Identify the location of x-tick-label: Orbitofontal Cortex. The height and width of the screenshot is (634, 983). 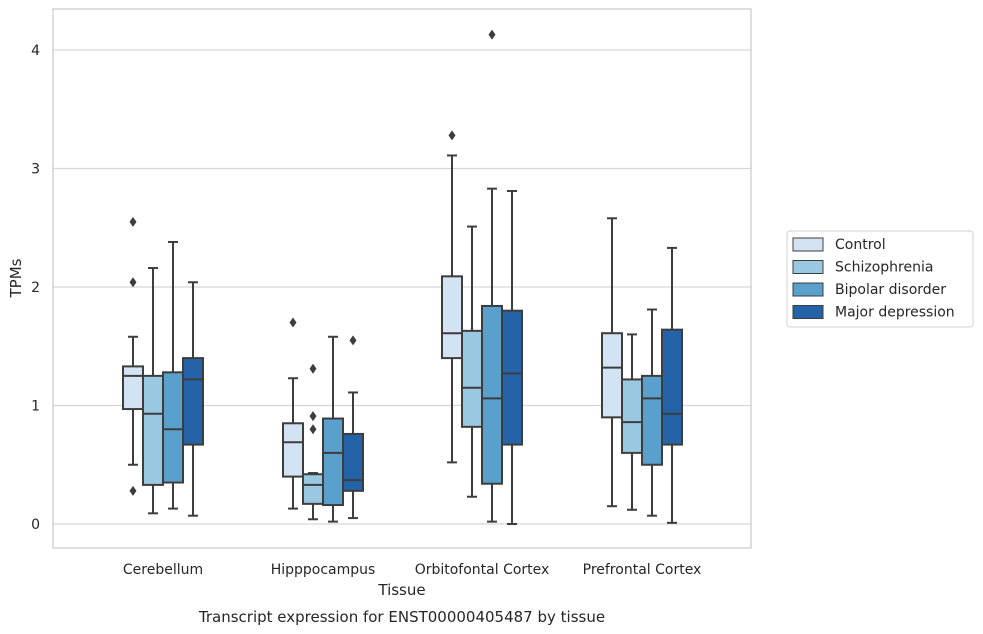
(482, 570).